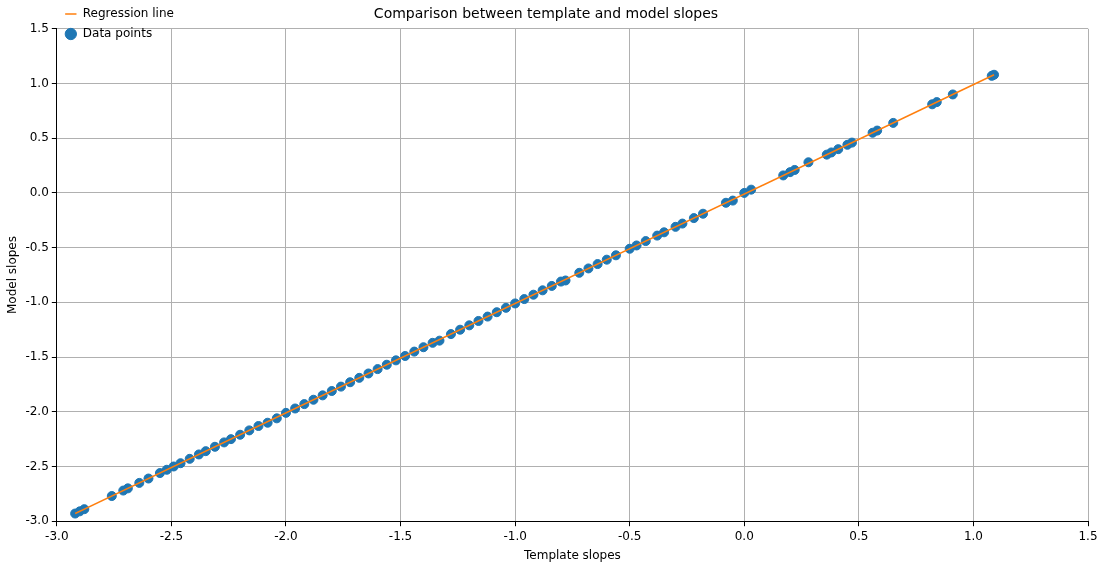 The image size is (1104, 565). What do you see at coordinates (859, 535) in the screenshot?
I see `x-tick-label: 0.5` at bounding box center [859, 535].